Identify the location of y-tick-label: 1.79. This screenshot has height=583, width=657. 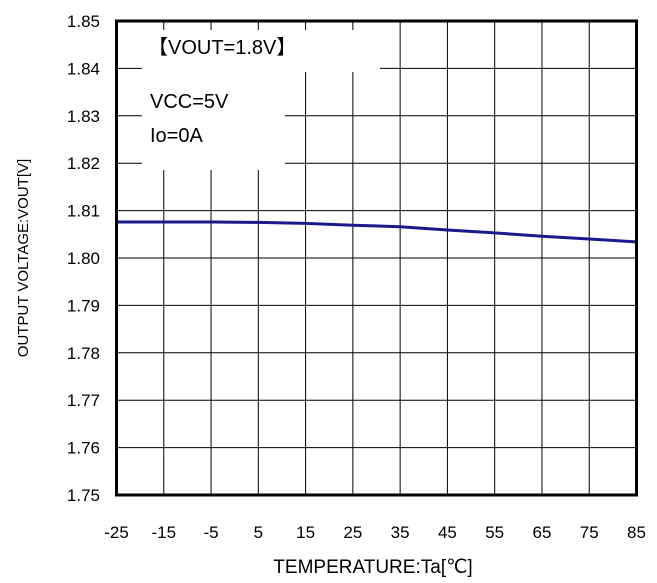
(83, 305).